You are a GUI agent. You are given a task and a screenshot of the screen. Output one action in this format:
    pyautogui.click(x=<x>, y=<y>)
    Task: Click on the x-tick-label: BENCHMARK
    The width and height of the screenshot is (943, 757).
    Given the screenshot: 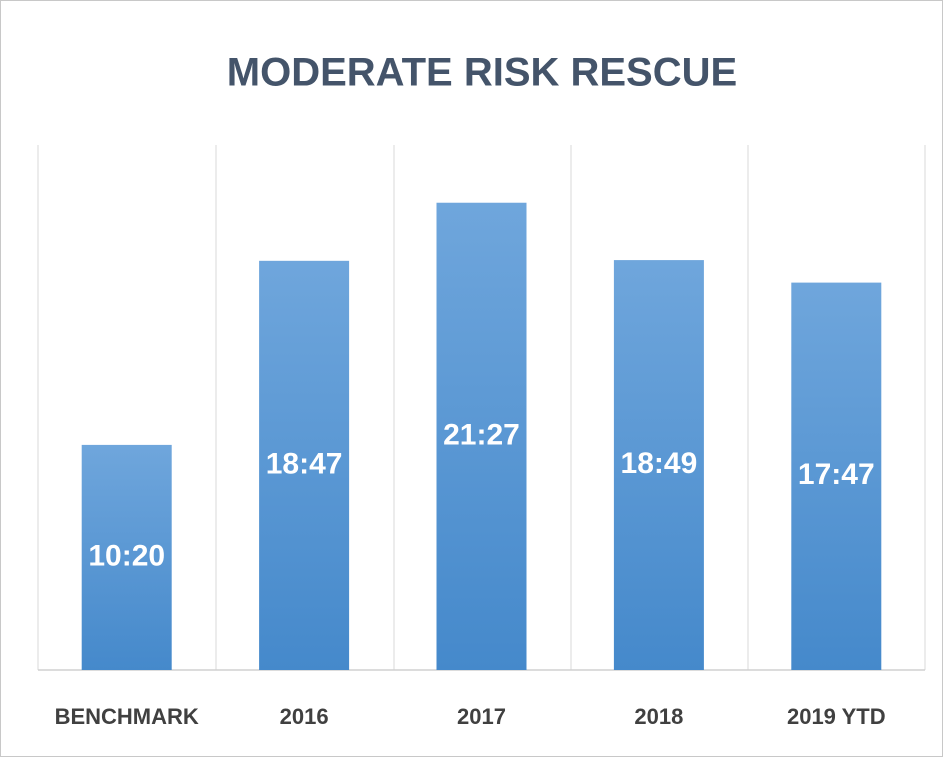 What is the action you would take?
    pyautogui.click(x=127, y=716)
    